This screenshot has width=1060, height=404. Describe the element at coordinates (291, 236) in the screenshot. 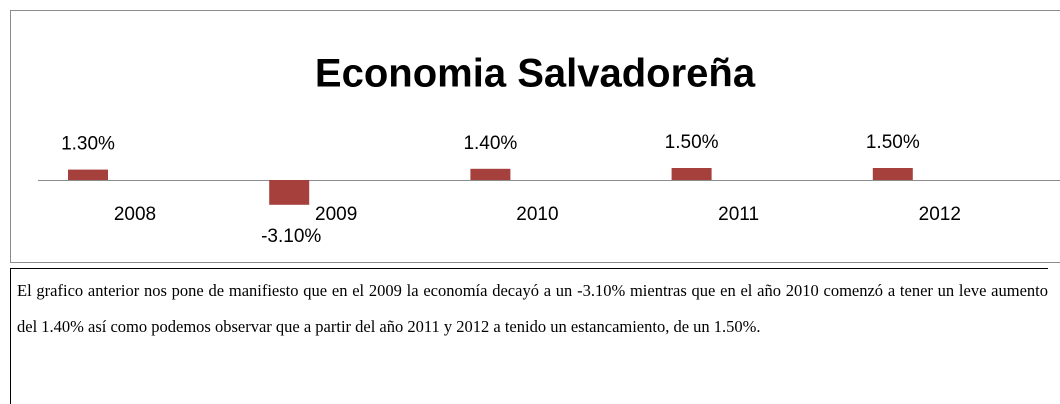

I see `data-label: -3.10%` at that location.